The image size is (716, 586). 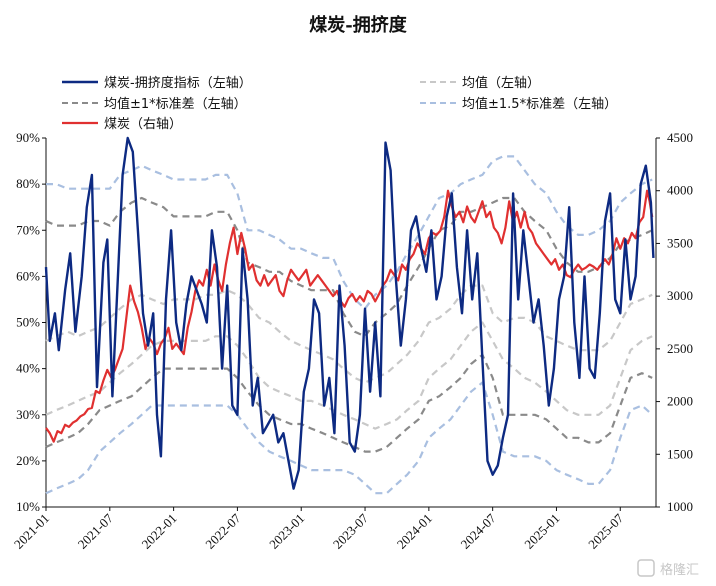 What do you see at coordinates (28, 137) in the screenshot?
I see `y-left-tick-label: 90%` at bounding box center [28, 137].